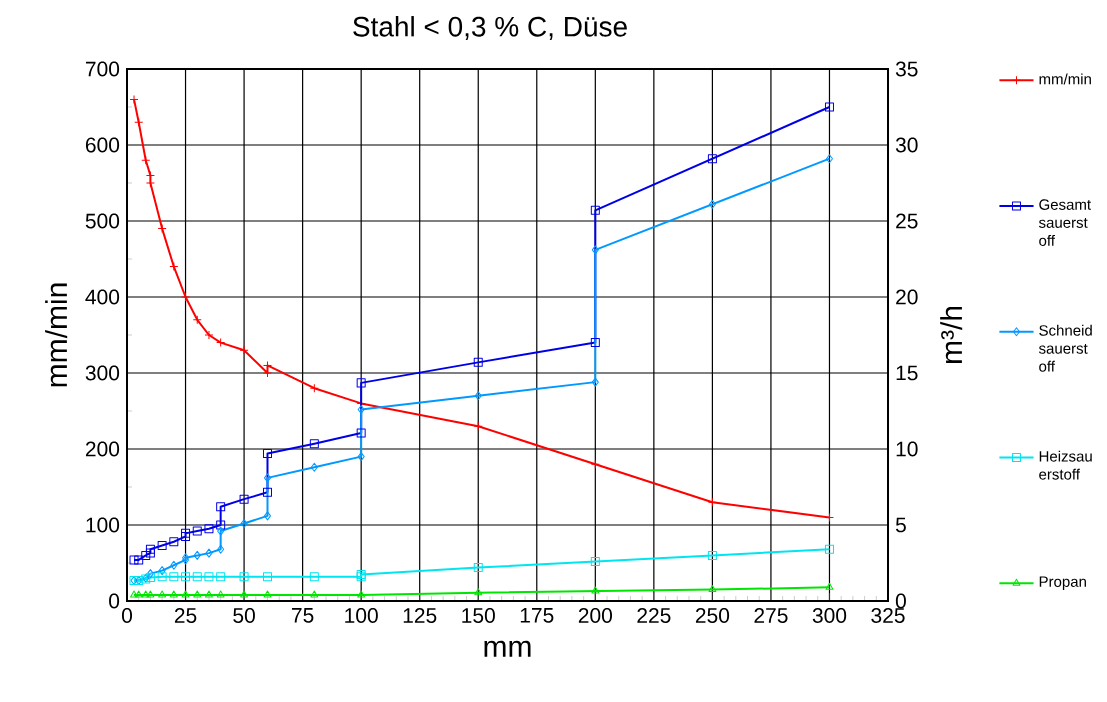 This screenshot has height=702, width=1107. I want to click on x-tick-label: 225, so click(654, 615).